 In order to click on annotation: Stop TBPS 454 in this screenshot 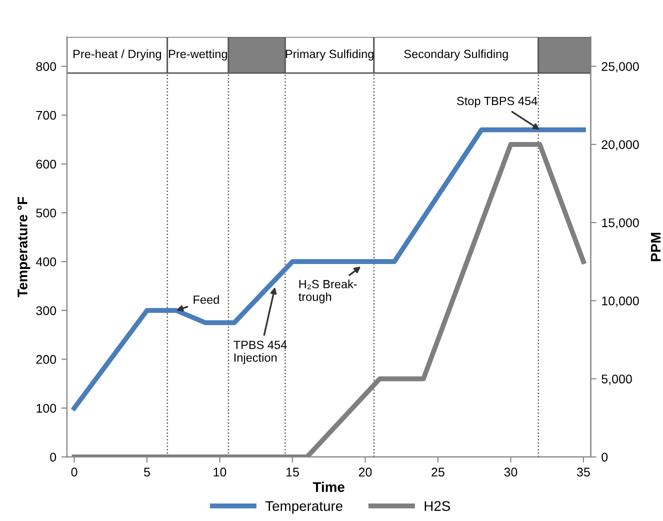, I will do `click(497, 102)`.